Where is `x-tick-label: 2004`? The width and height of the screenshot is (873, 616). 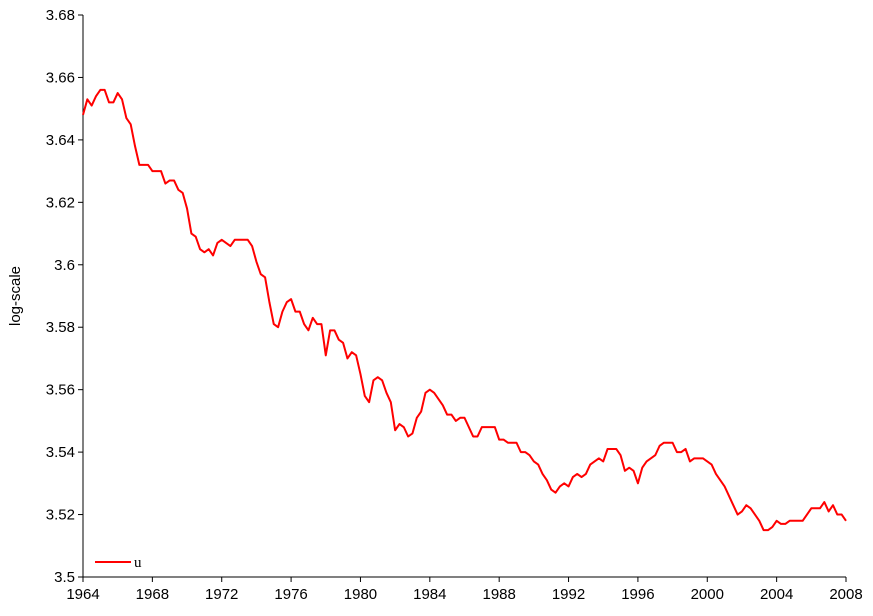 x-tick-label: 2004 is located at coordinates (776, 594).